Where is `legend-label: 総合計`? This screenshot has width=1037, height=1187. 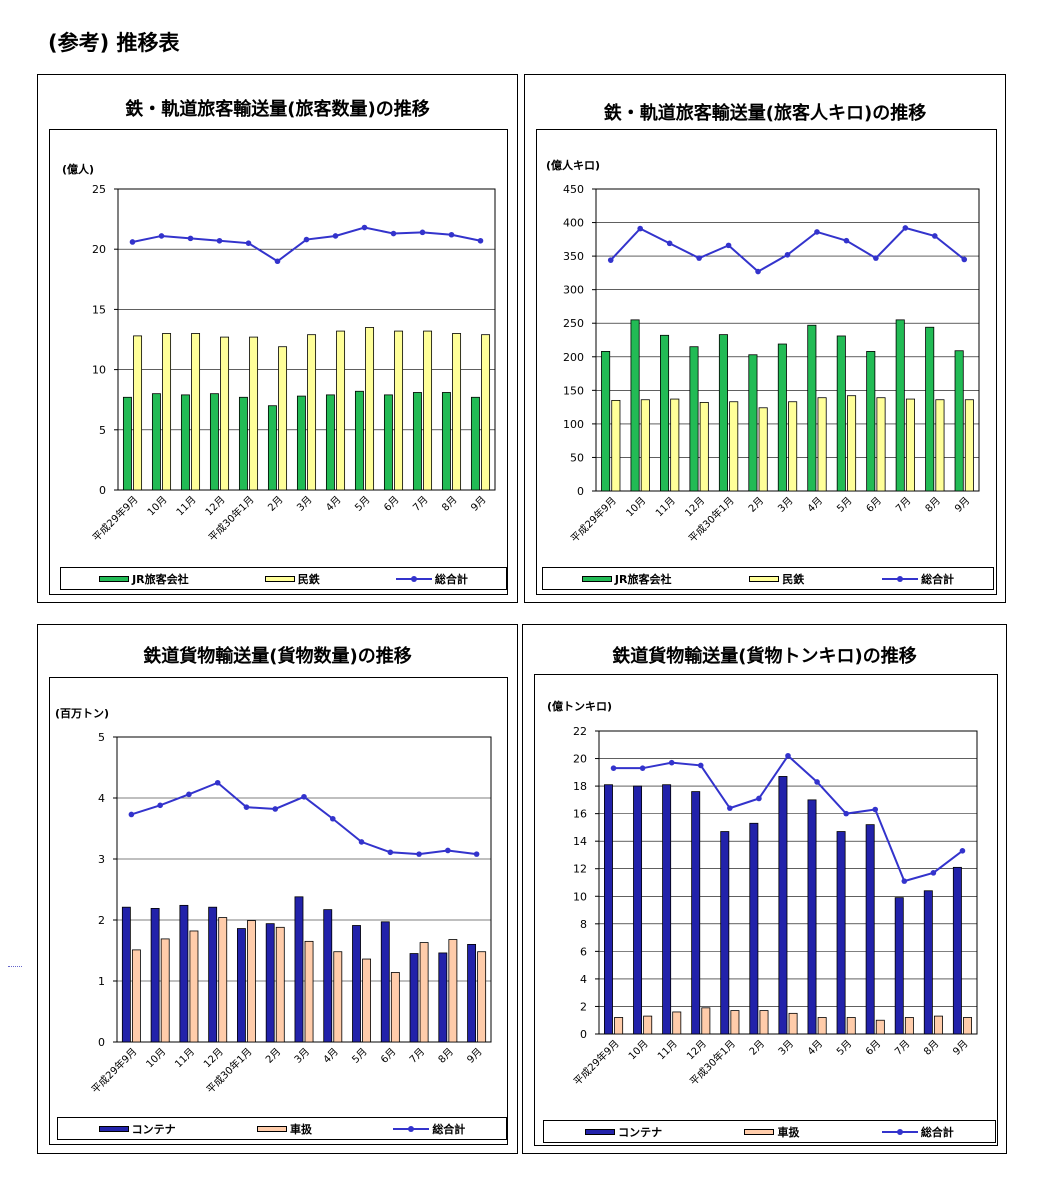
legend-label: 総合計 is located at coordinates (938, 579).